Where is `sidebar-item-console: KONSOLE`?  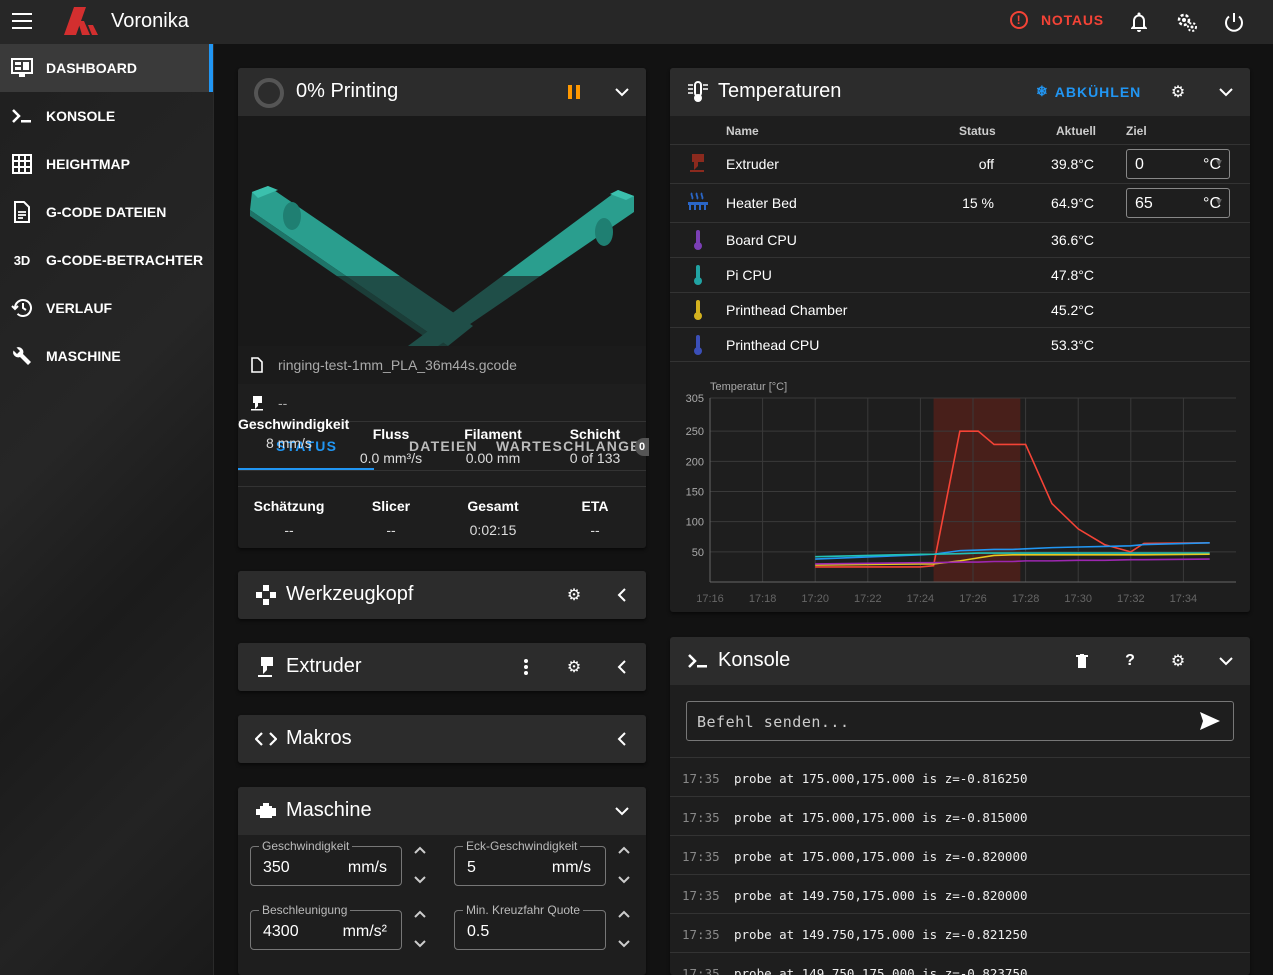
sidebar-item-console: KONSOLE is located at coordinates (106, 116).